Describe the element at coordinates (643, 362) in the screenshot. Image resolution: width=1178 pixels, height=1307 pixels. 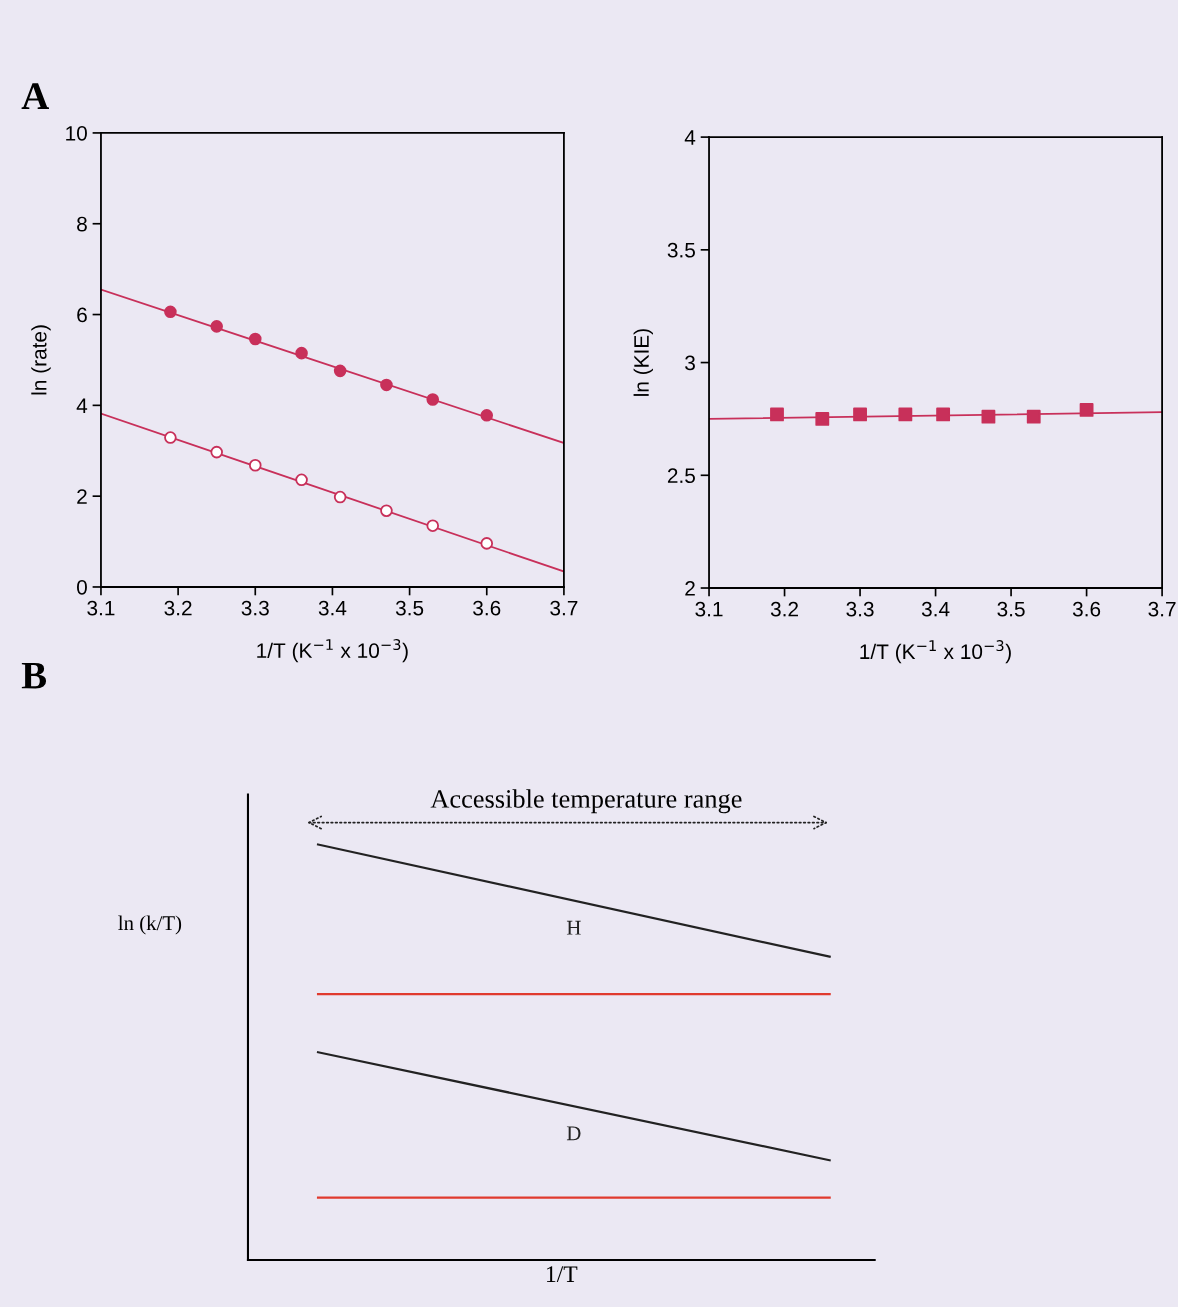
I see `y-axis-title: ln (KIE)` at that location.